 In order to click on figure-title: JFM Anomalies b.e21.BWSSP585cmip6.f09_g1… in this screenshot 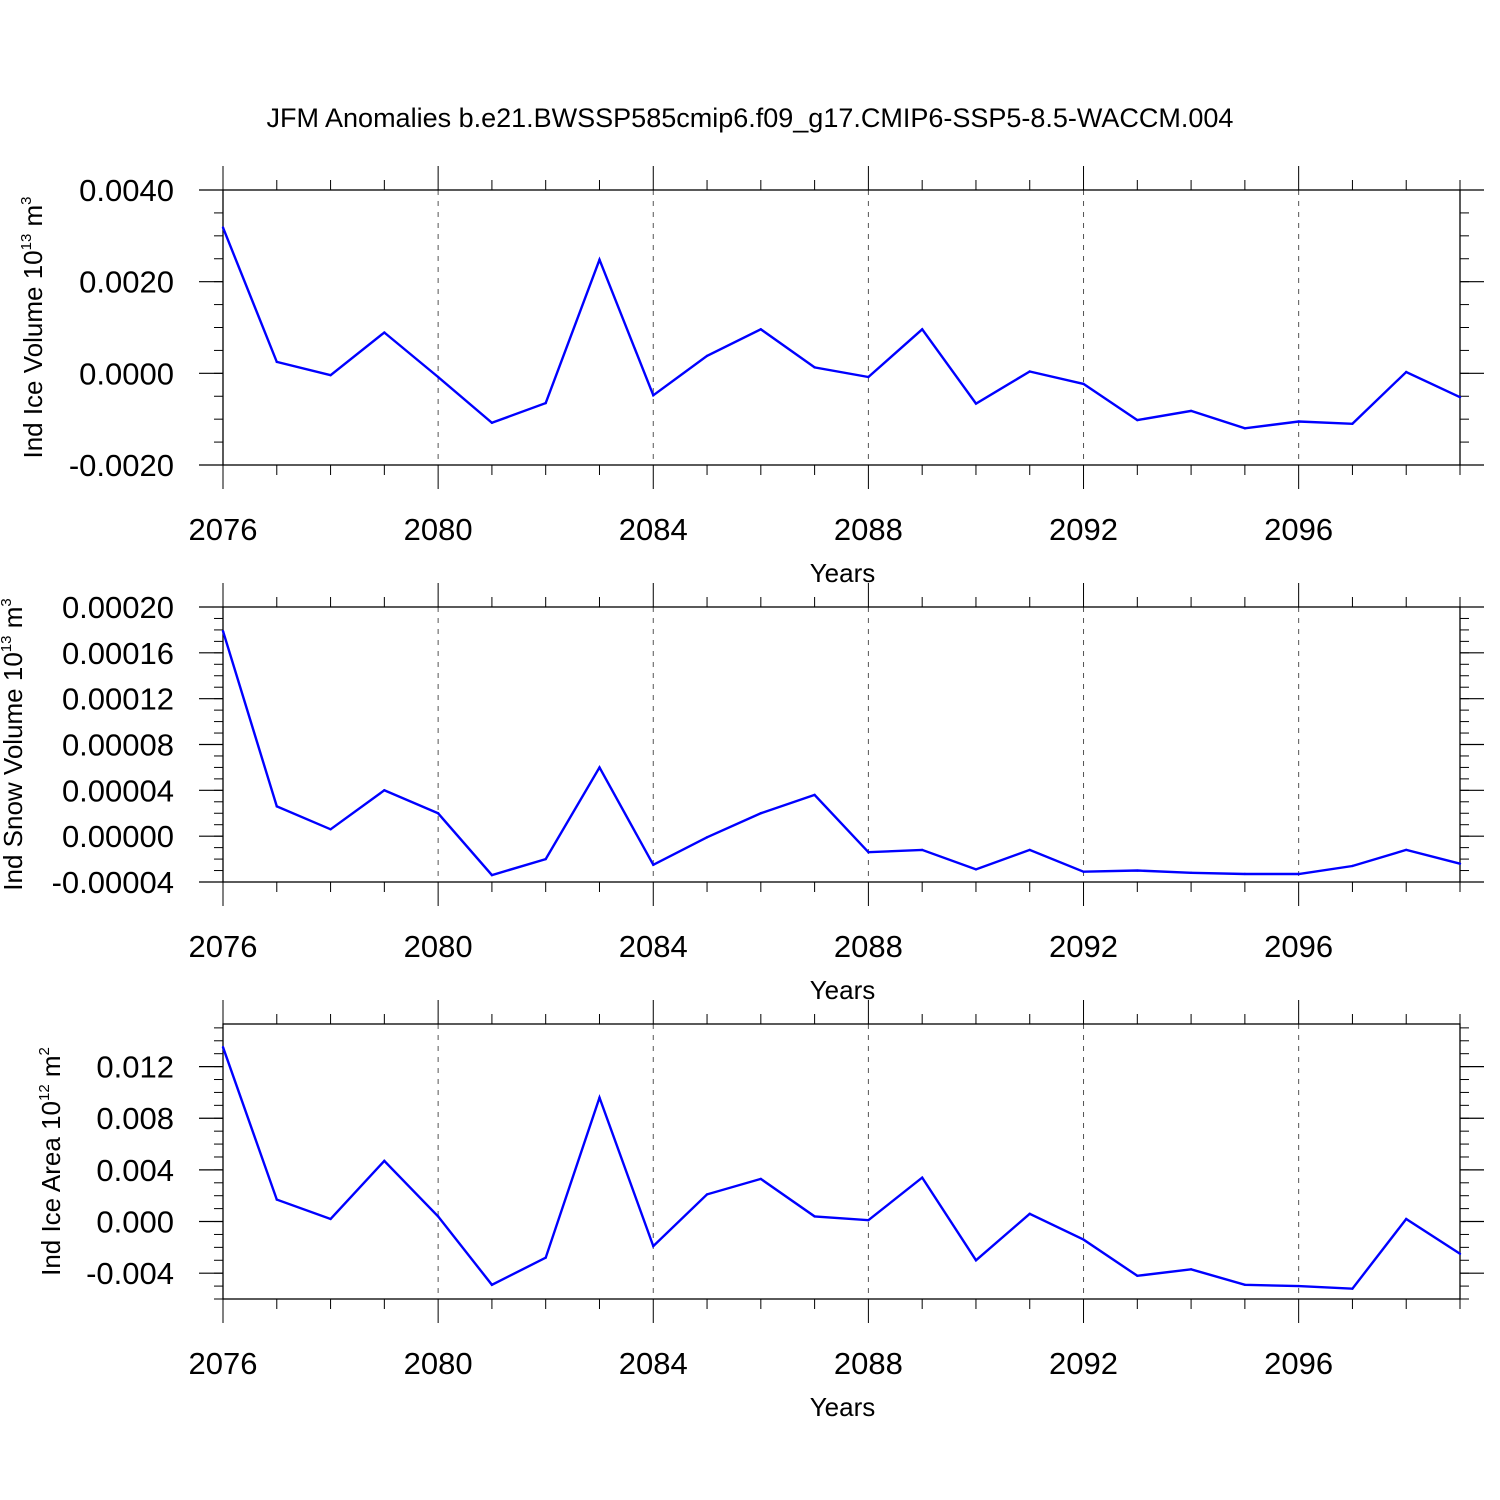, I will do `click(750, 118)`.